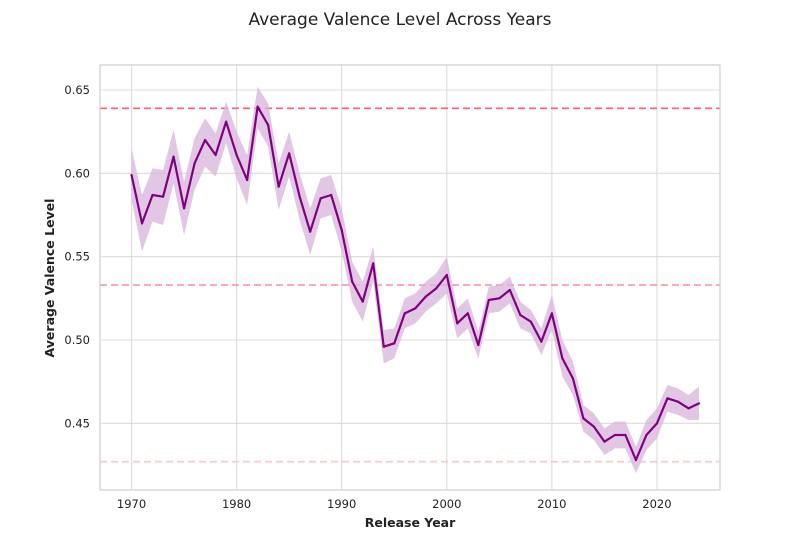  What do you see at coordinates (656, 504) in the screenshot?
I see `x-tick-label: 2020` at bounding box center [656, 504].